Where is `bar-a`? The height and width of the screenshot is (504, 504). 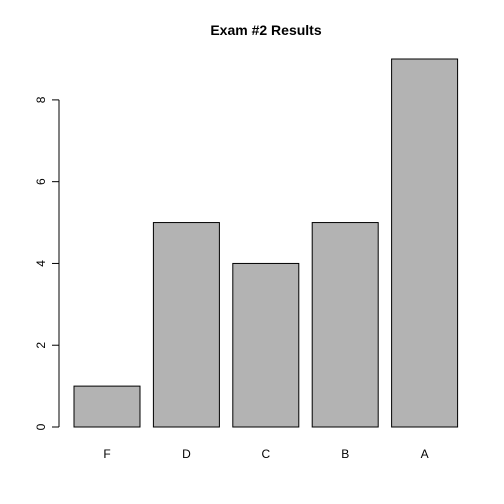
bar-a is located at coordinates (425, 243).